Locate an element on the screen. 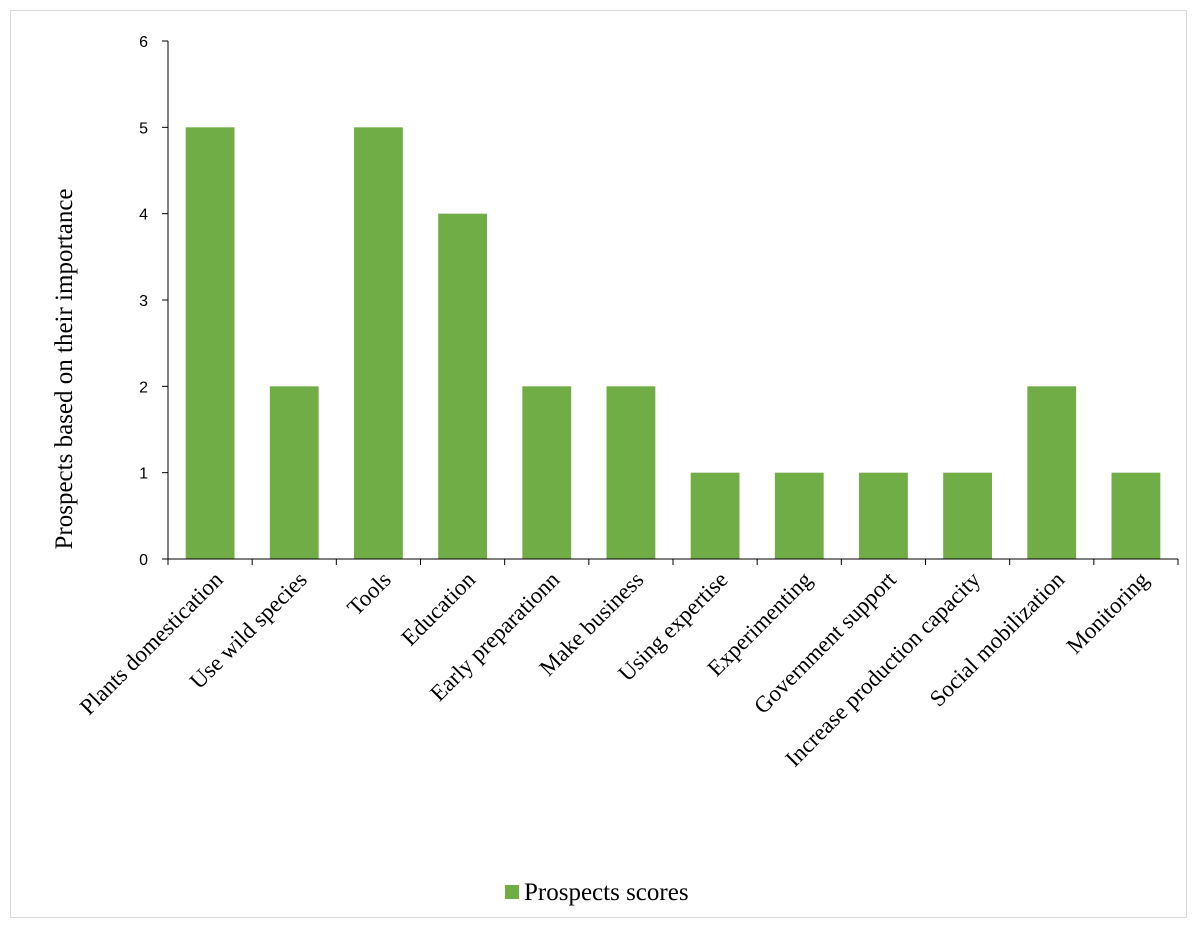  legend: Prospects scores is located at coordinates (597, 892).